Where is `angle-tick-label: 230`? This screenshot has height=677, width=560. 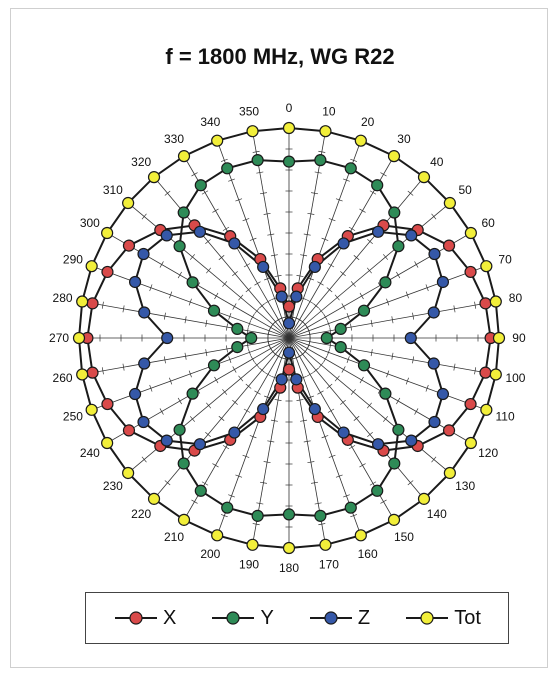
angle-tick-label: 230 is located at coordinates (113, 486).